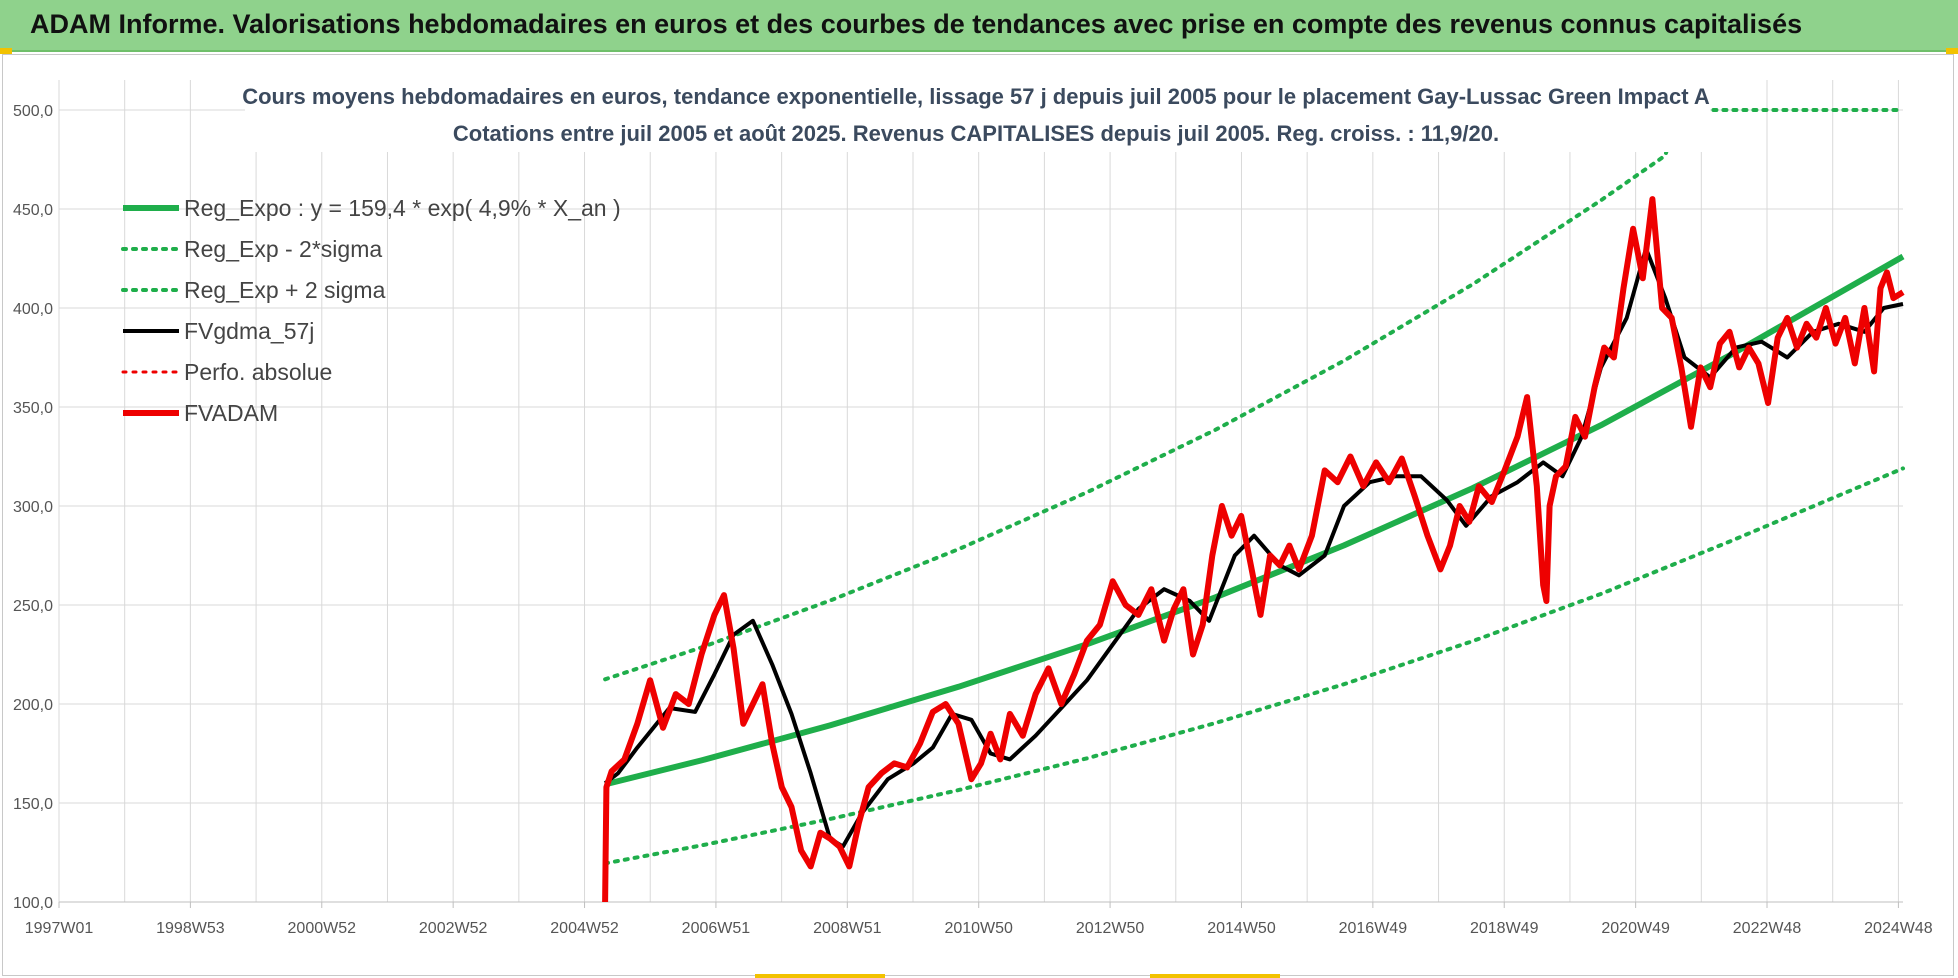  I want to click on x-tick-label: 2006W51, so click(716, 928).